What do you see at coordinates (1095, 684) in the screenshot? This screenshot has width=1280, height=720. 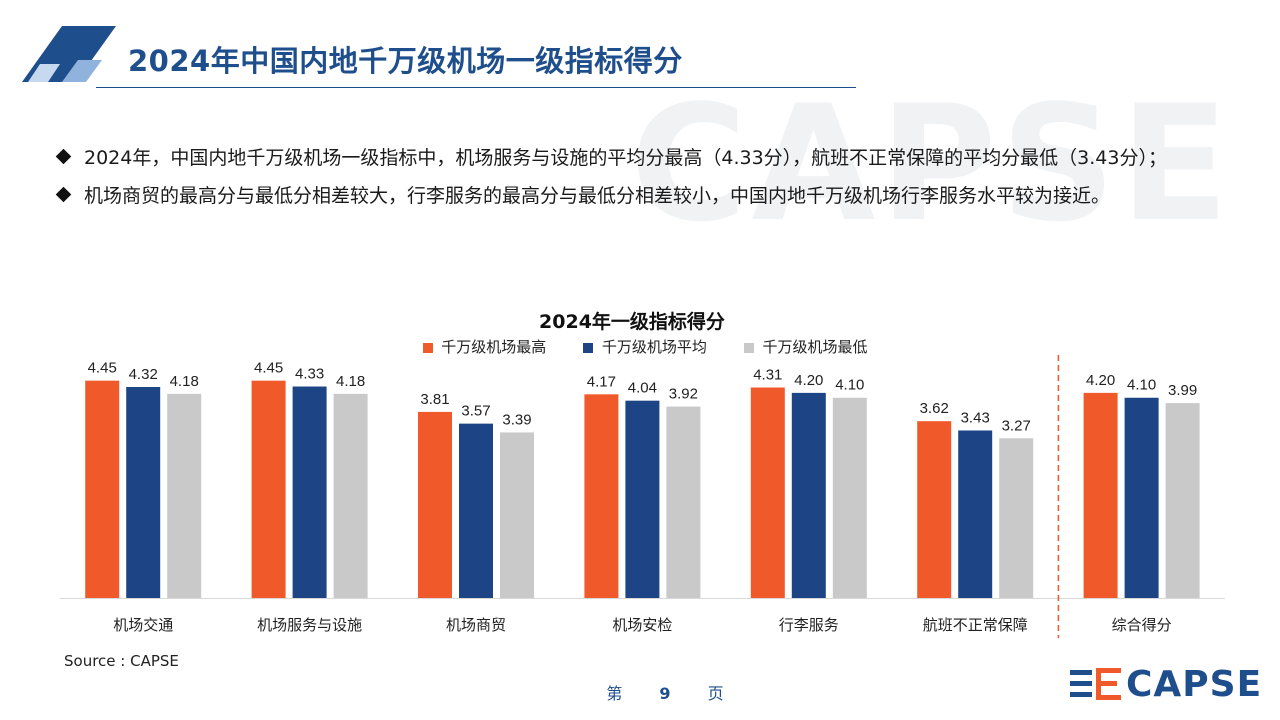 I see `logo-mark-icon` at bounding box center [1095, 684].